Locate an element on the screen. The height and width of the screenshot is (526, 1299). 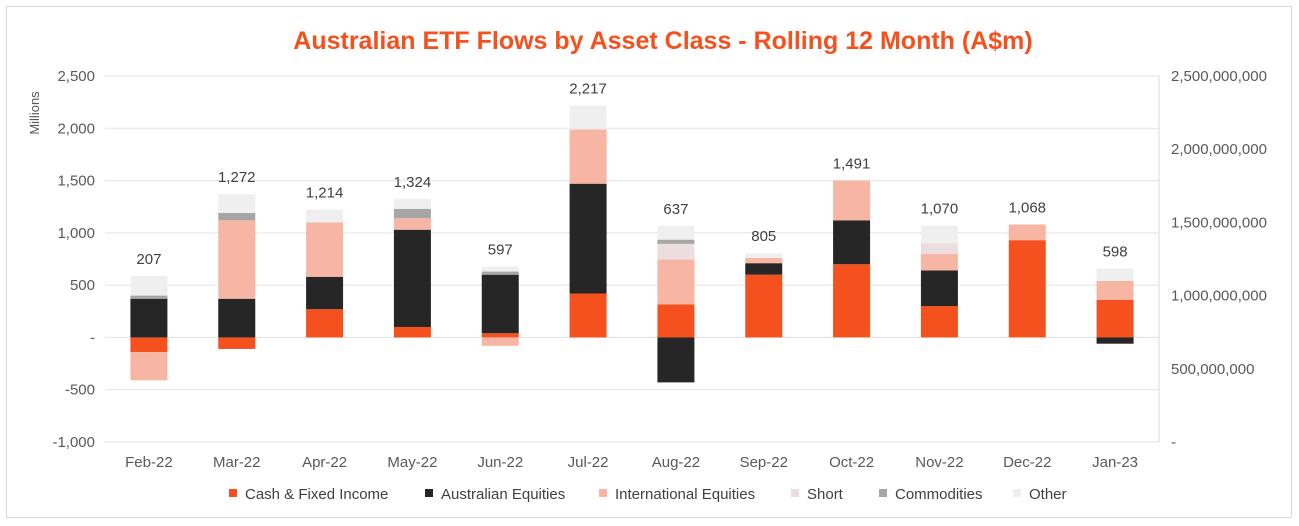
y2-tick-label: 2,000,000,000 is located at coordinates (1219, 149).